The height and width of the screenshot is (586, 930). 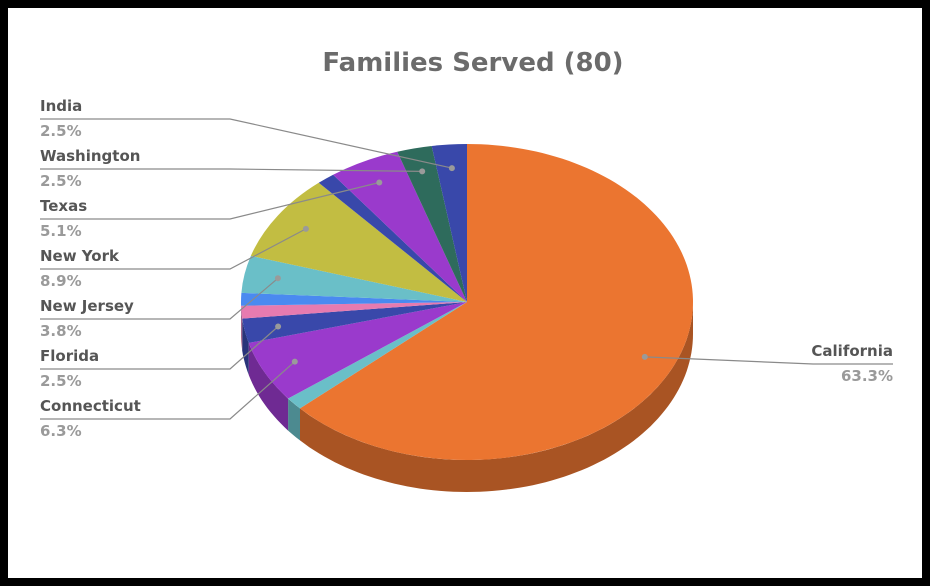 I want to click on pie-slice-connecticut, so click(x=357, y=350).